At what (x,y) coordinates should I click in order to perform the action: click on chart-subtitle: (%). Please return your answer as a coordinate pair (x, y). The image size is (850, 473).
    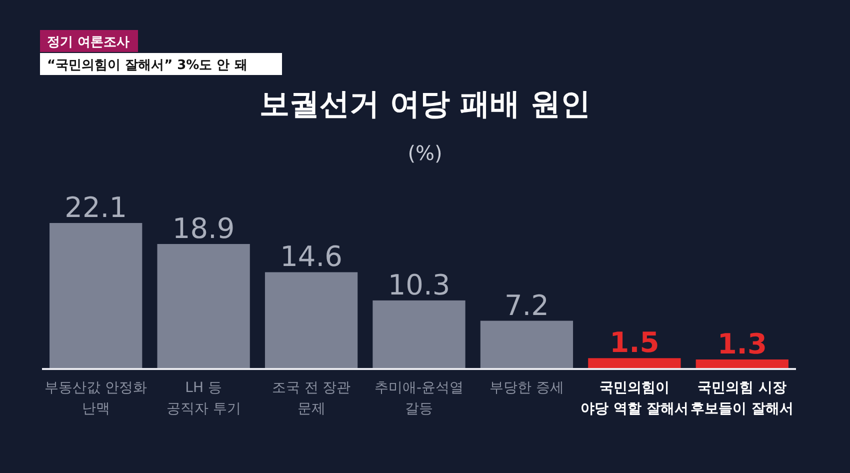
    Looking at the image, I should click on (425, 153).